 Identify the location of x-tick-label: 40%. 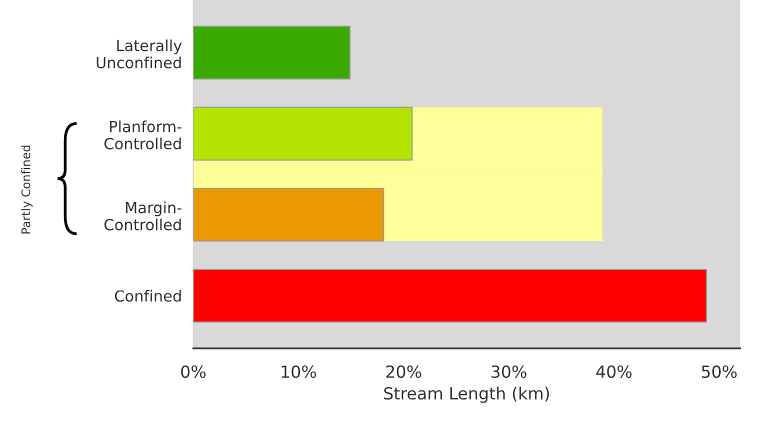
(614, 371).